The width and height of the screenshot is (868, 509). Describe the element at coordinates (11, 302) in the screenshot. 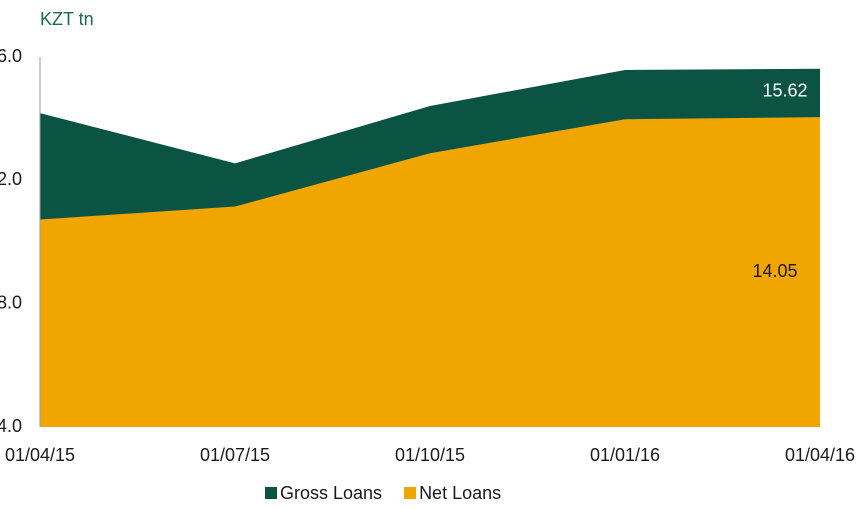

I see `y-tick-label: 8.0` at that location.